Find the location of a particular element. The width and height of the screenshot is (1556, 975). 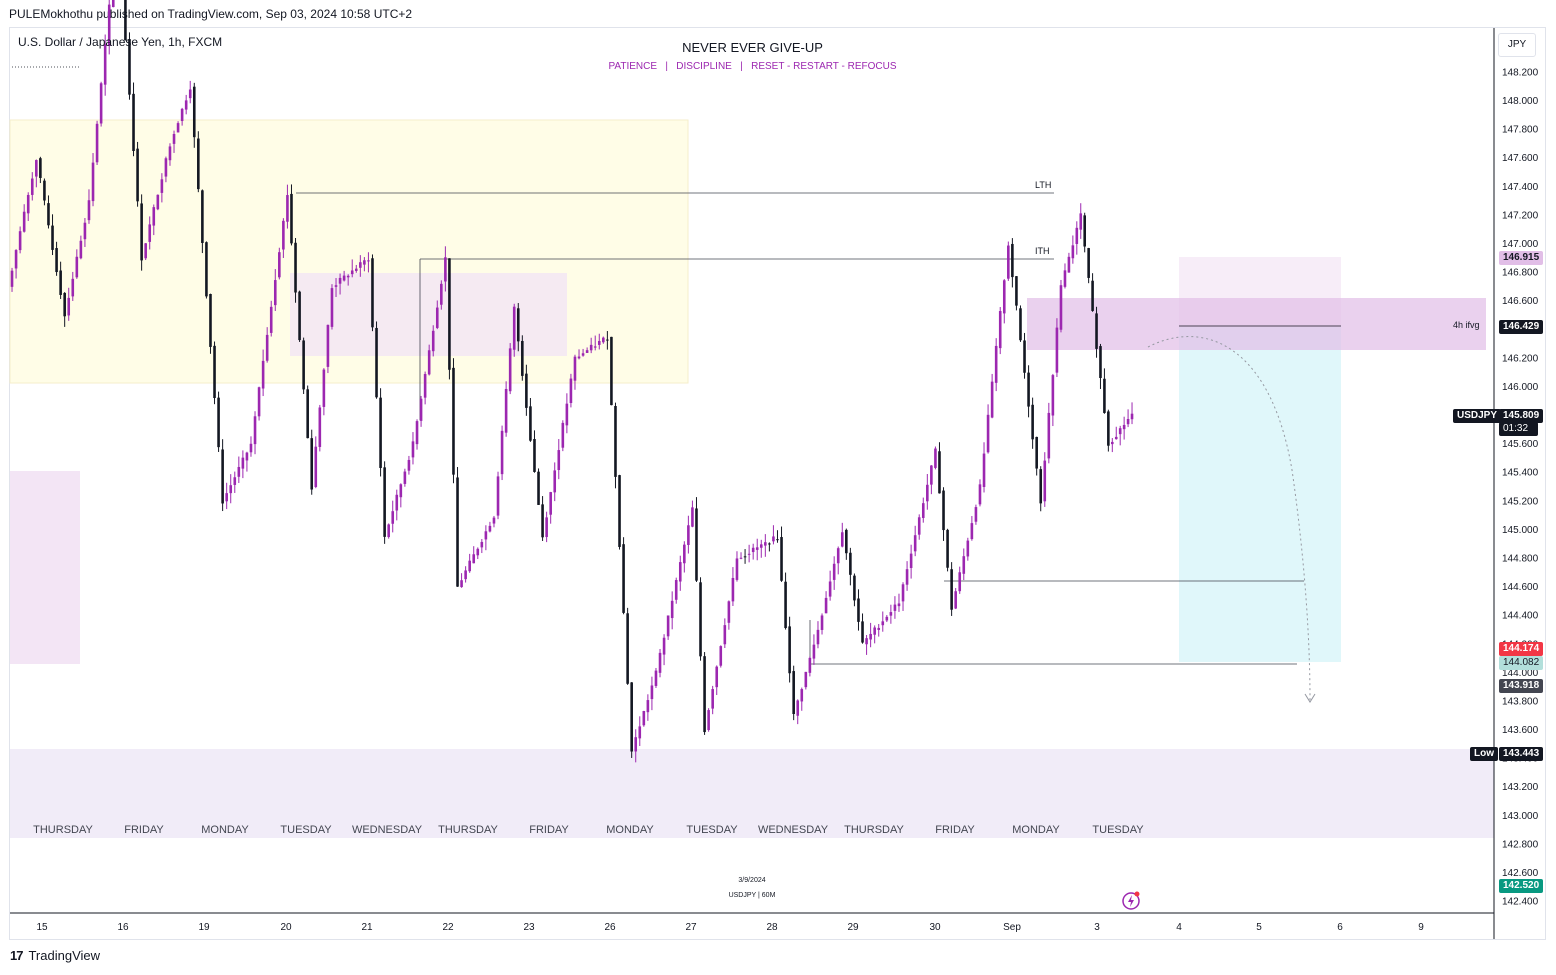

x-tick-label: 6 is located at coordinates (1340, 927).